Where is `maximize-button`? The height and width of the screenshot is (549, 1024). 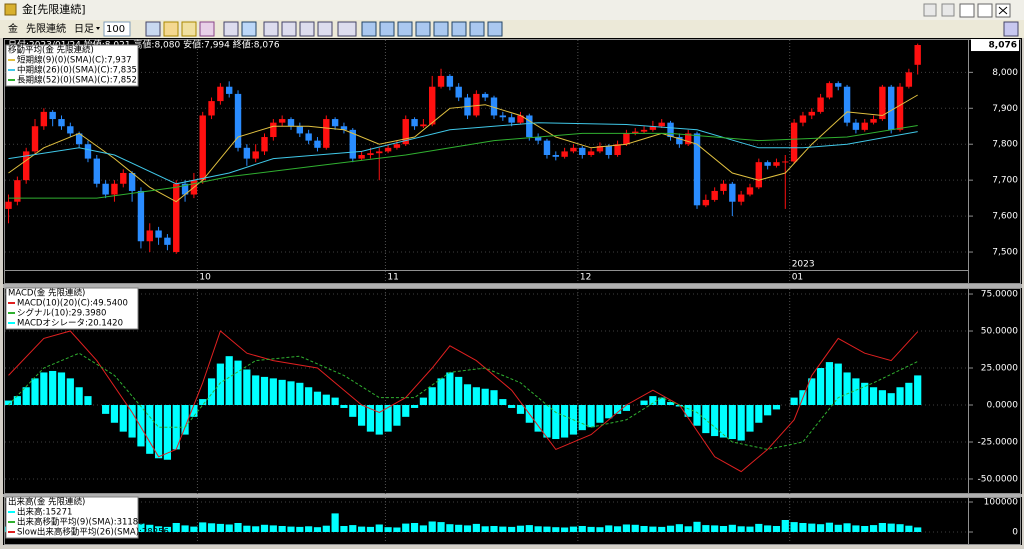
maximize-button is located at coordinates (985, 10).